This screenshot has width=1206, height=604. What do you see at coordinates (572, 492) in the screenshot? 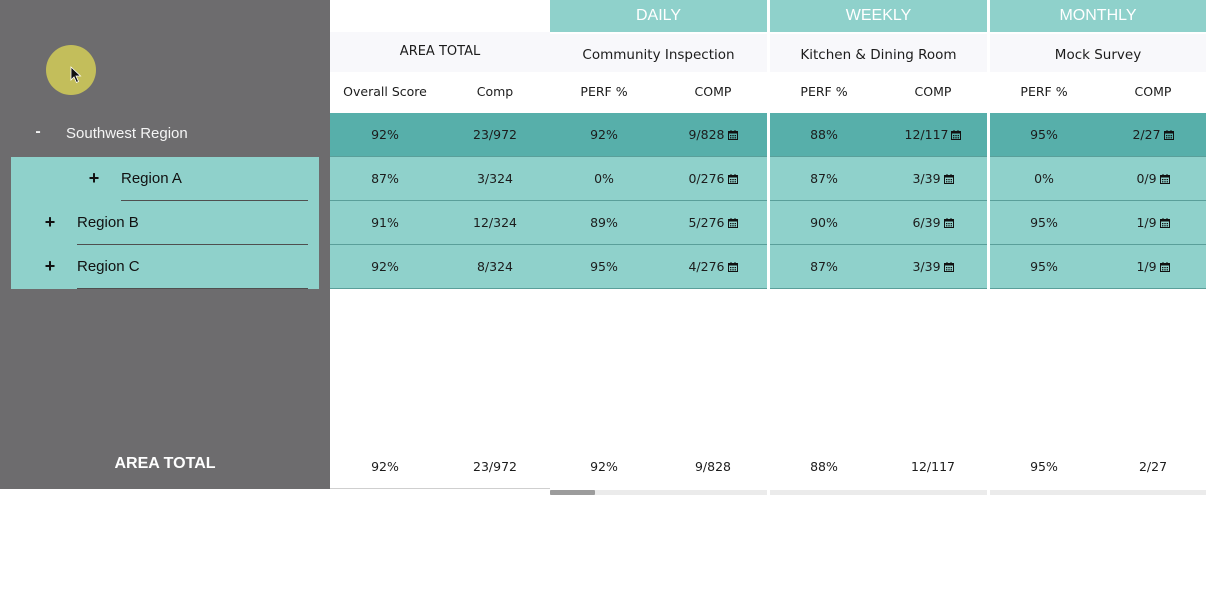
I see `scrollbar-thumb` at bounding box center [572, 492].